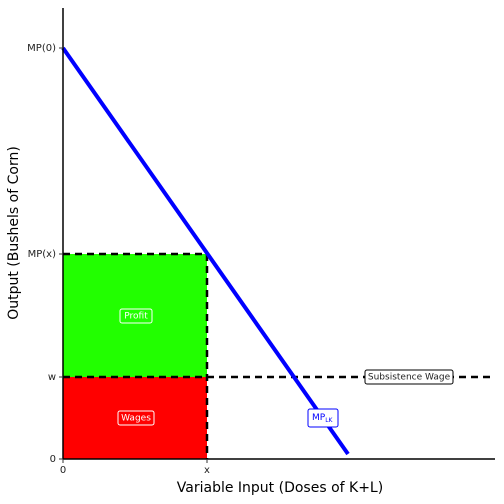 The height and width of the screenshot is (504, 504). I want to click on x-tick-label: x, so click(207, 470).